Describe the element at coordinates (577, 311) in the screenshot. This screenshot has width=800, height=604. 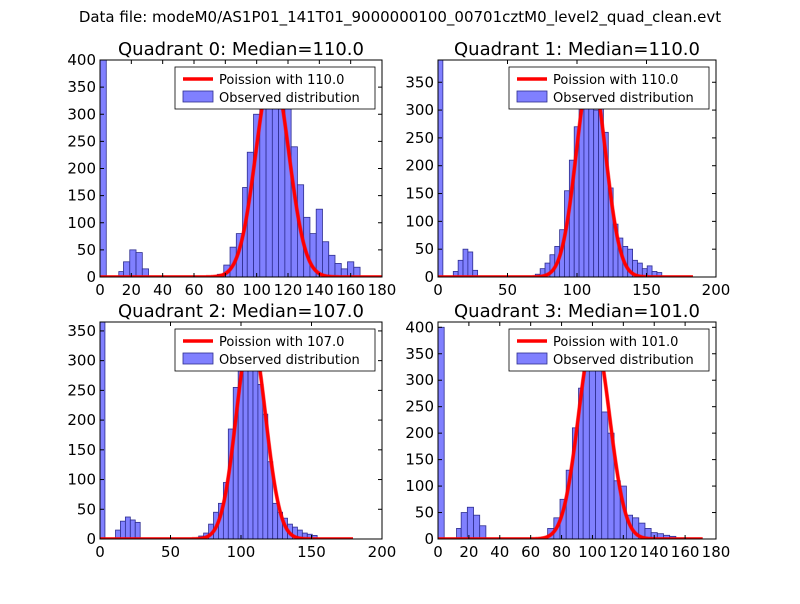
I see `subplot-title: Quadrant 3: Median=101.0` at that location.